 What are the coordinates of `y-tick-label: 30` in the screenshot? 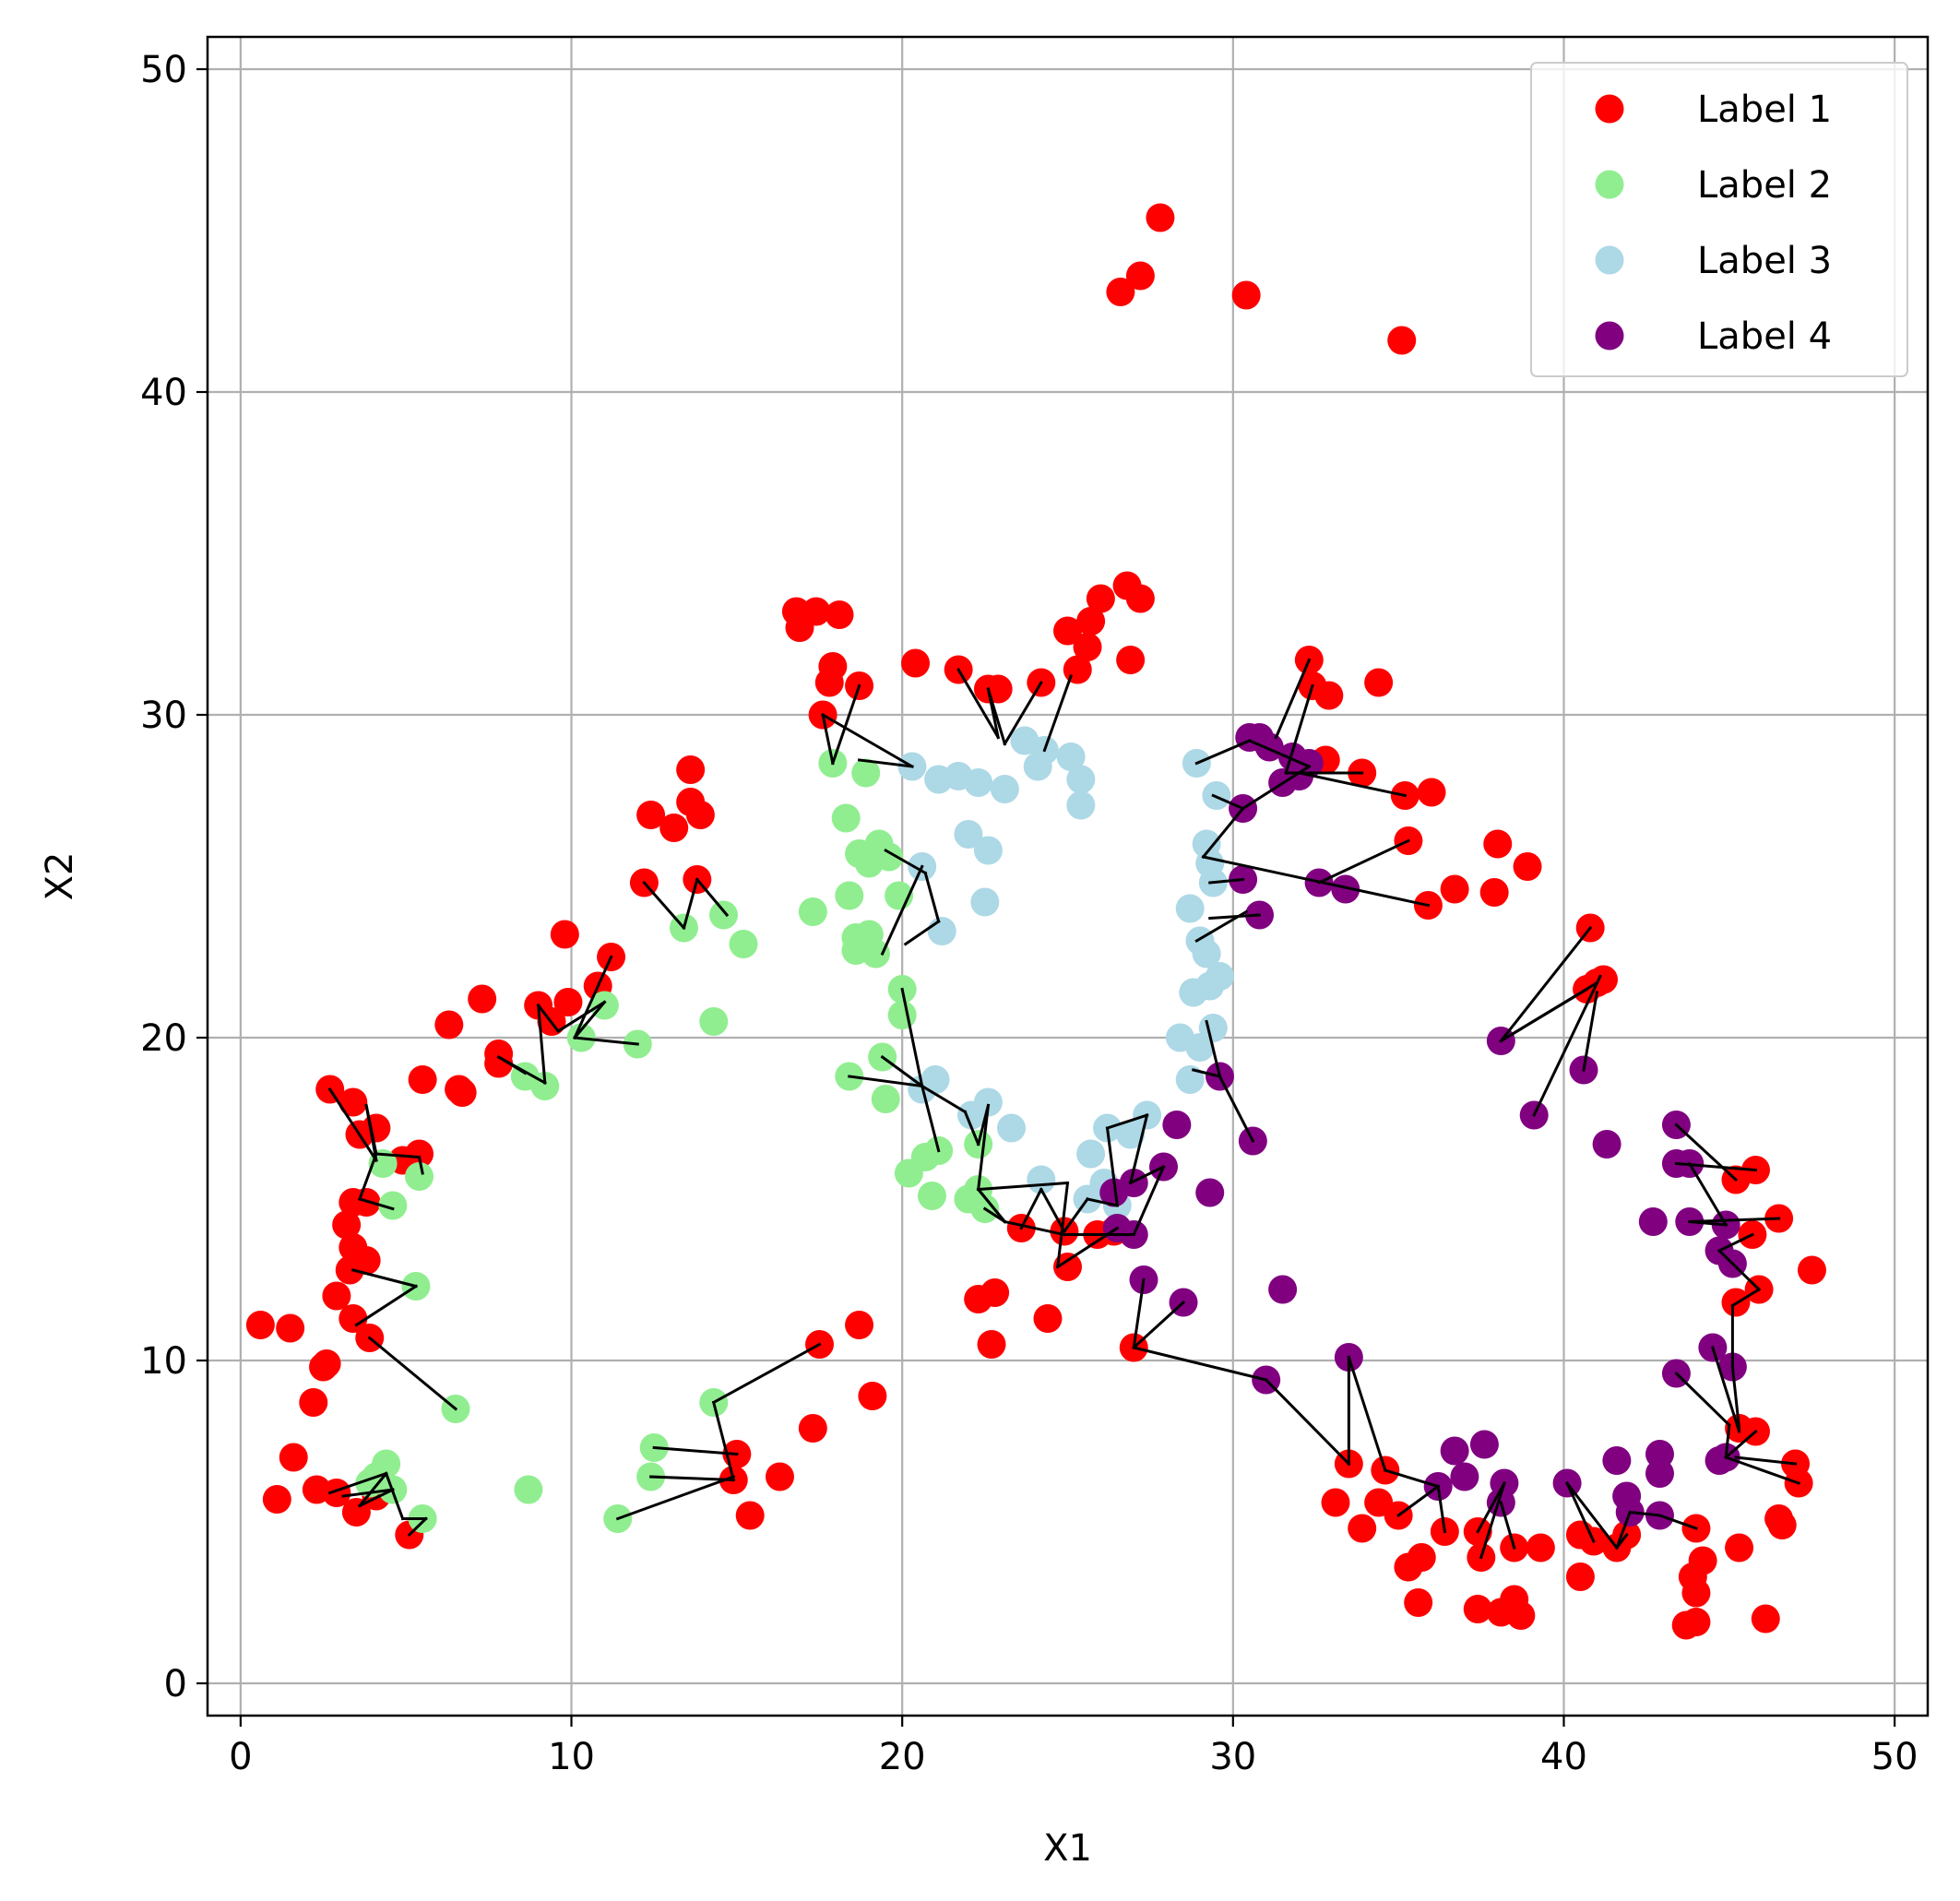 It's located at (163, 716).